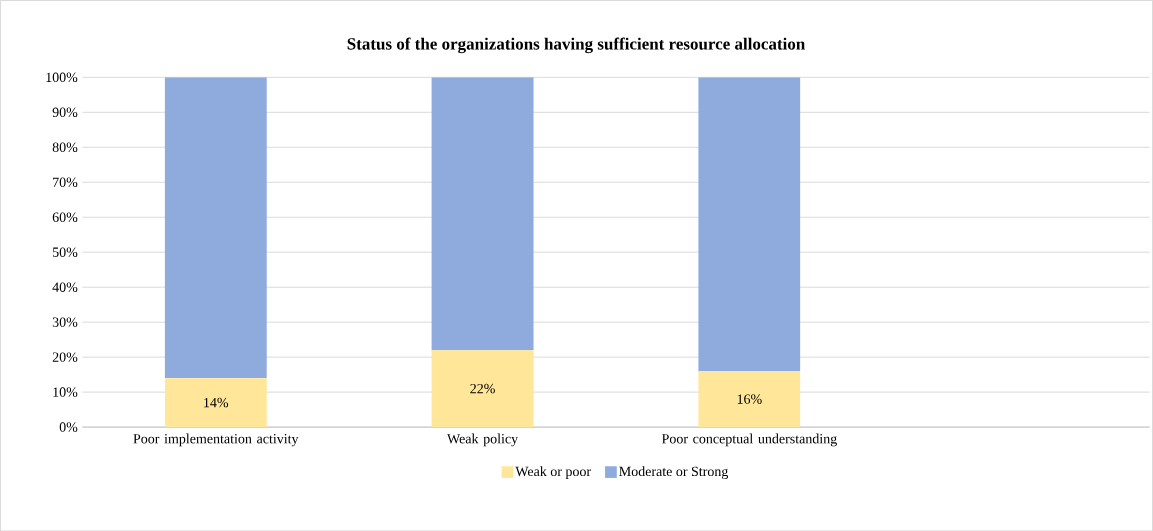  Describe the element at coordinates (65, 322) in the screenshot. I see `y-tick-label: 30%` at that location.